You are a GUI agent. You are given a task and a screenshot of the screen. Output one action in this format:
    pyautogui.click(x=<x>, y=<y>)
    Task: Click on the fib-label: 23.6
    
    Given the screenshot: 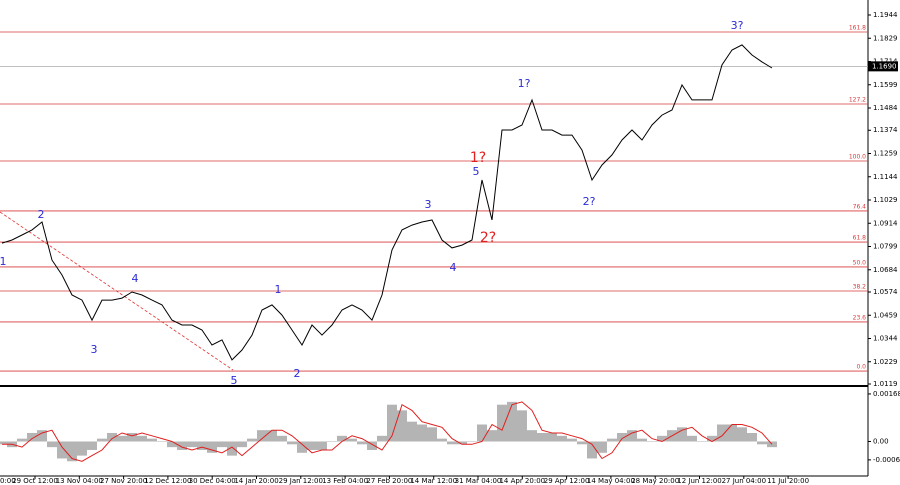 What is the action you would take?
    pyautogui.click(x=860, y=317)
    